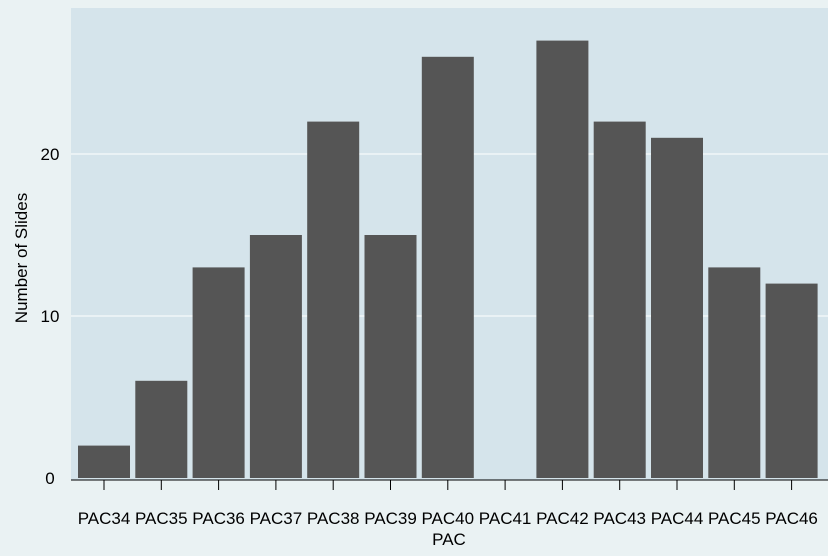 The width and height of the screenshot is (828, 556). What do you see at coordinates (218, 518) in the screenshot?
I see `x-tick-label-pac36: PAC36` at bounding box center [218, 518].